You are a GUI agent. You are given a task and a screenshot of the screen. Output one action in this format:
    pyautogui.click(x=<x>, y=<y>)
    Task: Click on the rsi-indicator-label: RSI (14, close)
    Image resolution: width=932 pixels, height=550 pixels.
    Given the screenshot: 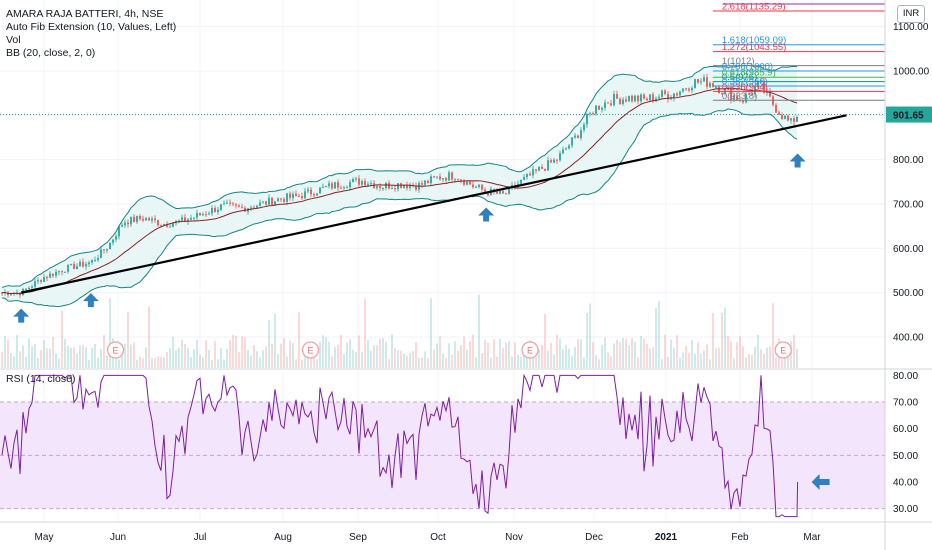 What is the action you would take?
    pyautogui.click(x=41, y=379)
    